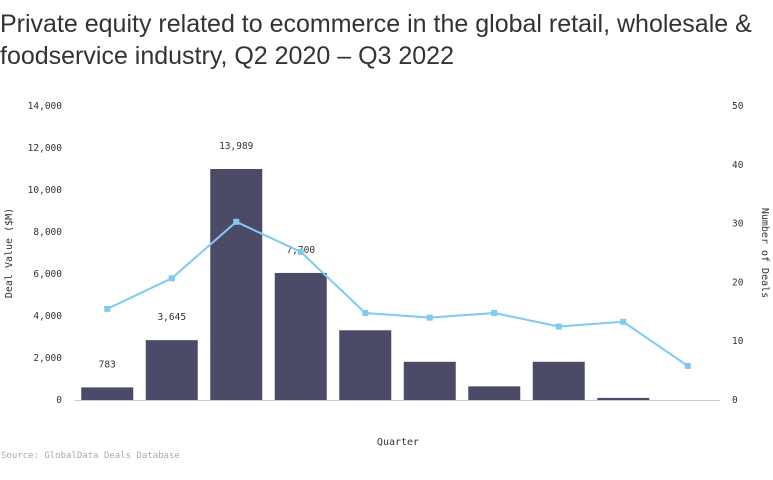  Describe the element at coordinates (738, 224) in the screenshot. I see `y-tick-label-right: 30` at that location.